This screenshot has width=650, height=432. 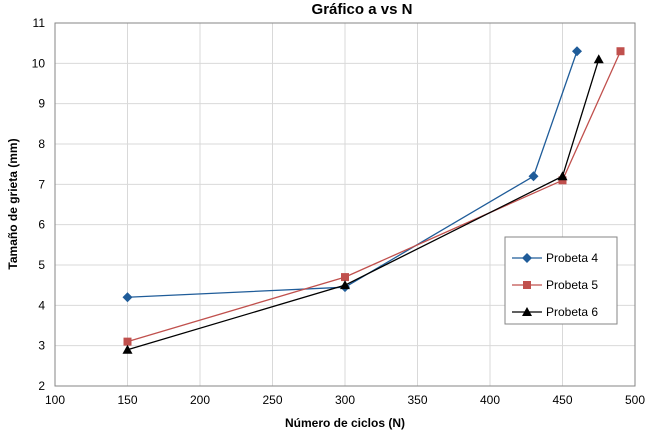 I want to click on legend-label: Probeta 6, so click(x=572, y=312).